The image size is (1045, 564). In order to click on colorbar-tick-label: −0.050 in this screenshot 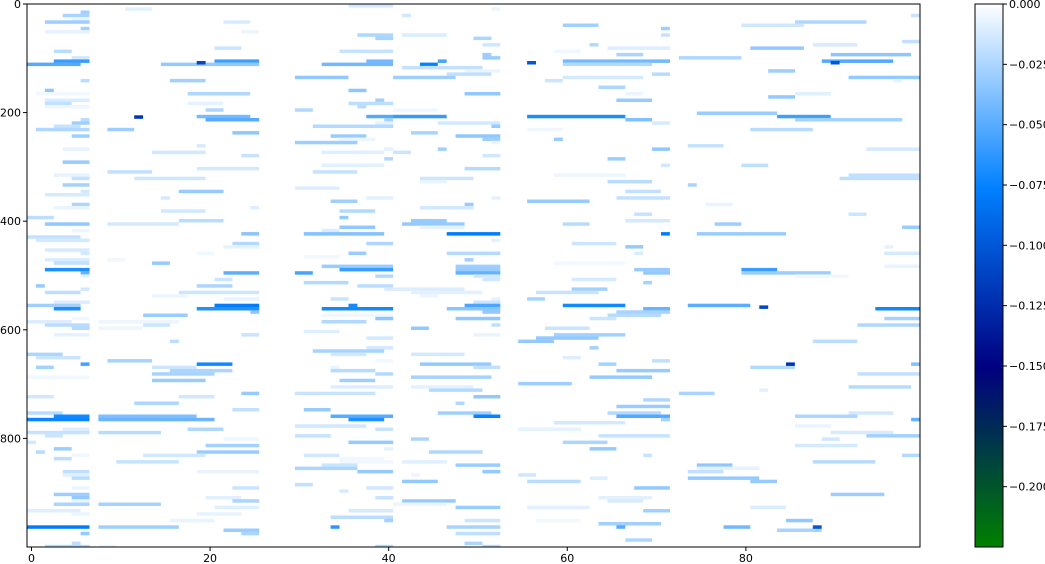, I will do `click(1027, 125)`.